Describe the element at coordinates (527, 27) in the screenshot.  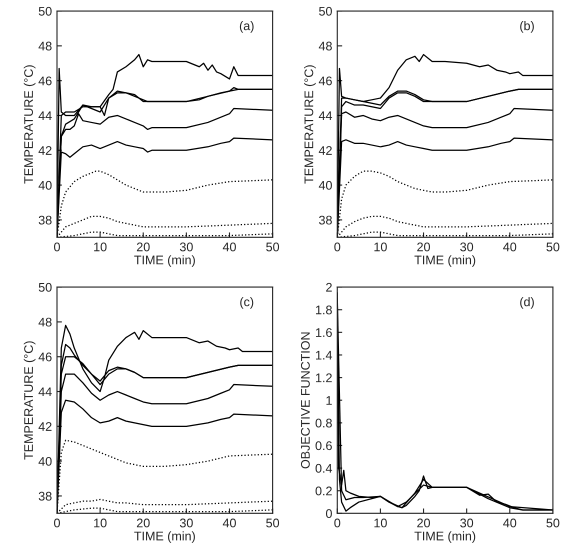
I see `annotation: (b)` at that location.